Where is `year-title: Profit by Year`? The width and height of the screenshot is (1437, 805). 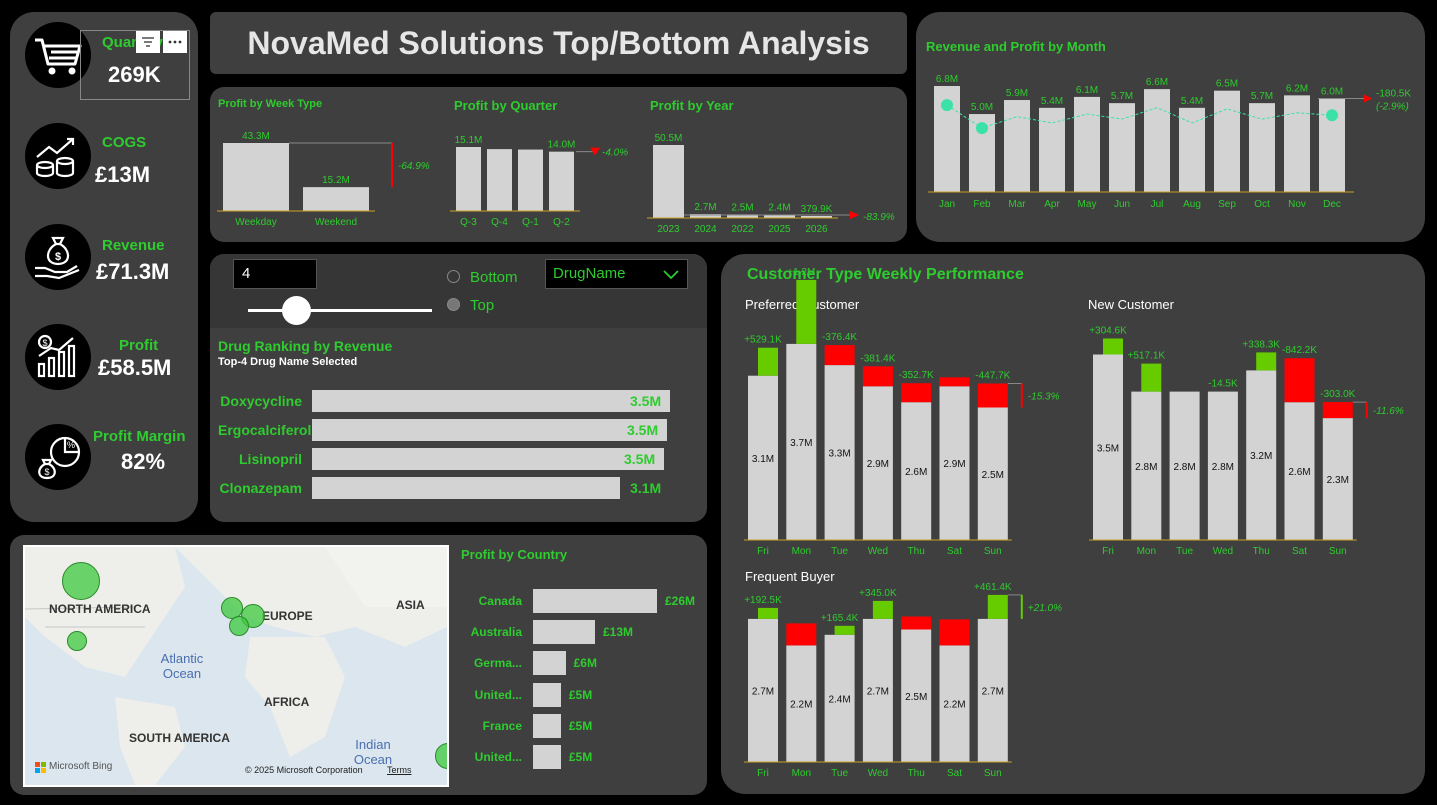 year-title: Profit by Year is located at coordinates (692, 105).